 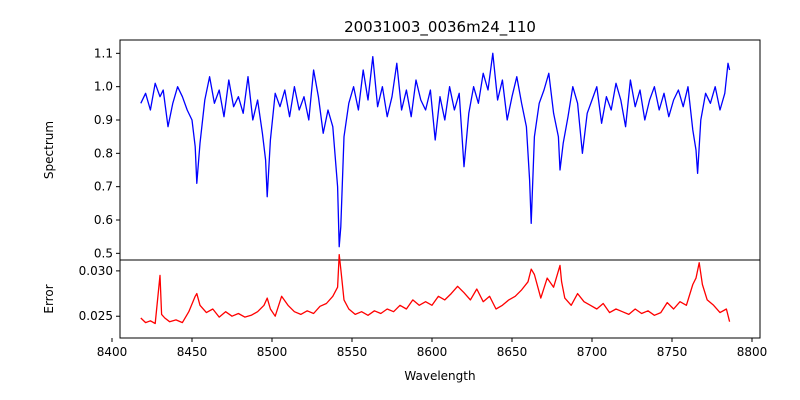 I want to click on error-x-tick-label: 8400, so click(x=112, y=352).